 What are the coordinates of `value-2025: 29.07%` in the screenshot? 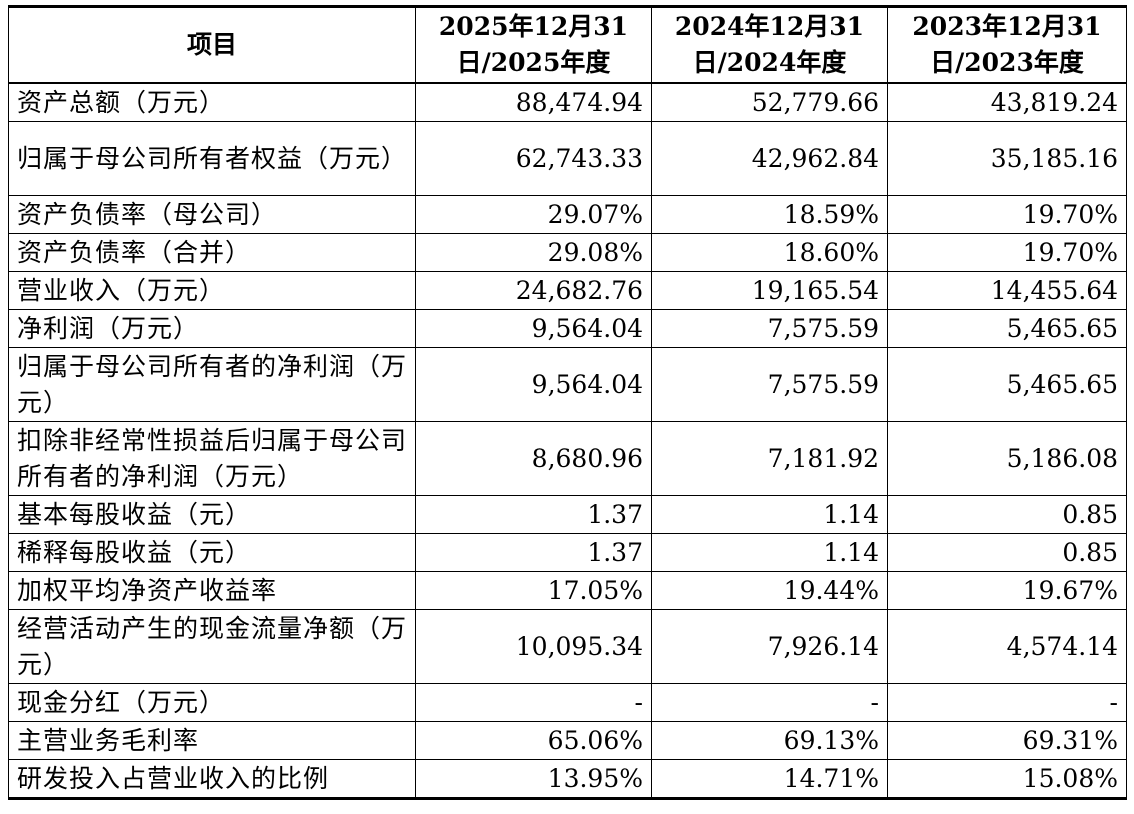 It's located at (533, 214).